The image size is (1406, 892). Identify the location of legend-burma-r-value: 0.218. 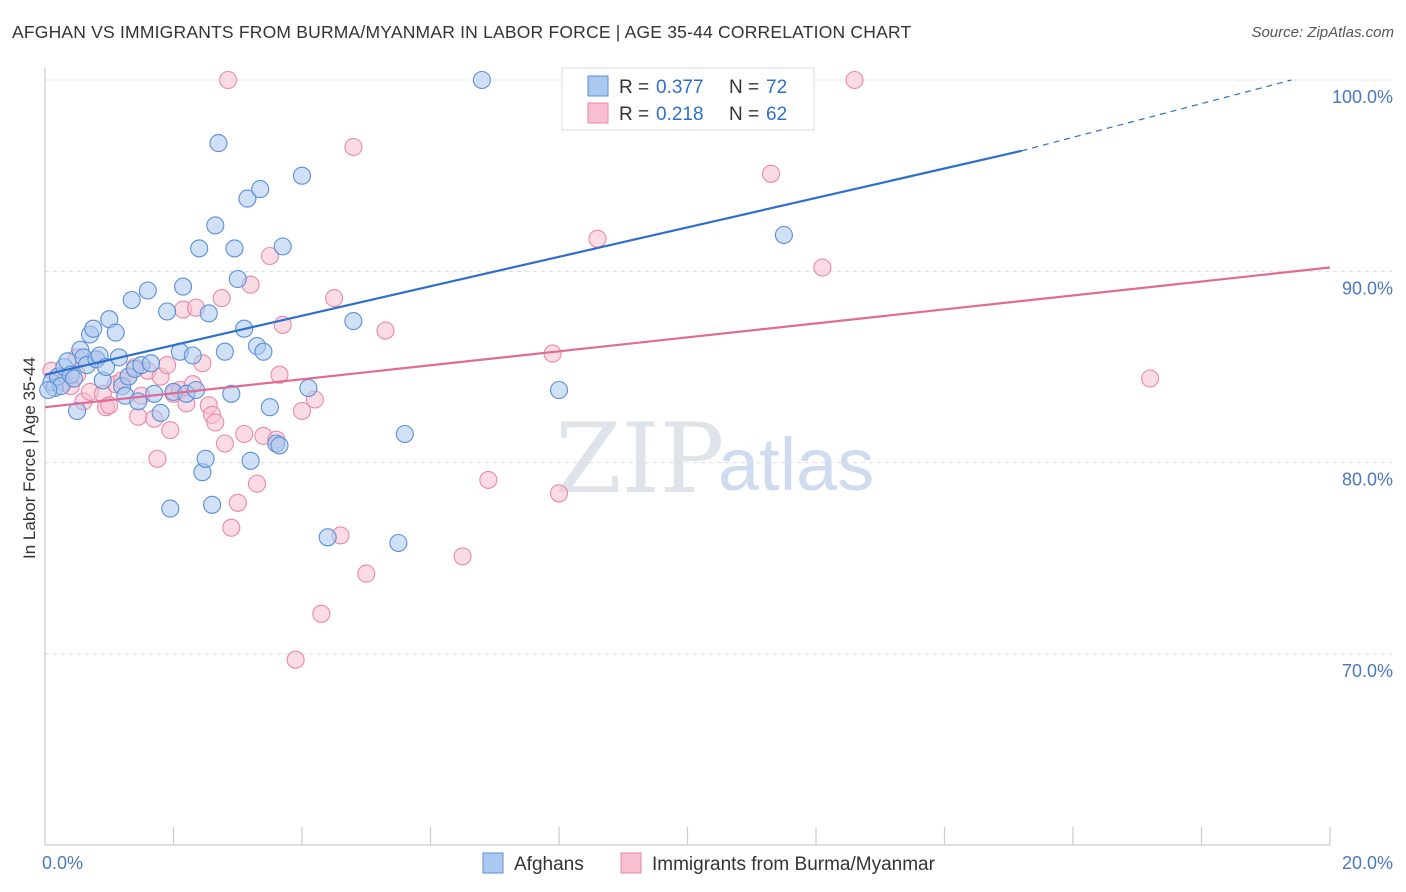
(680, 114).